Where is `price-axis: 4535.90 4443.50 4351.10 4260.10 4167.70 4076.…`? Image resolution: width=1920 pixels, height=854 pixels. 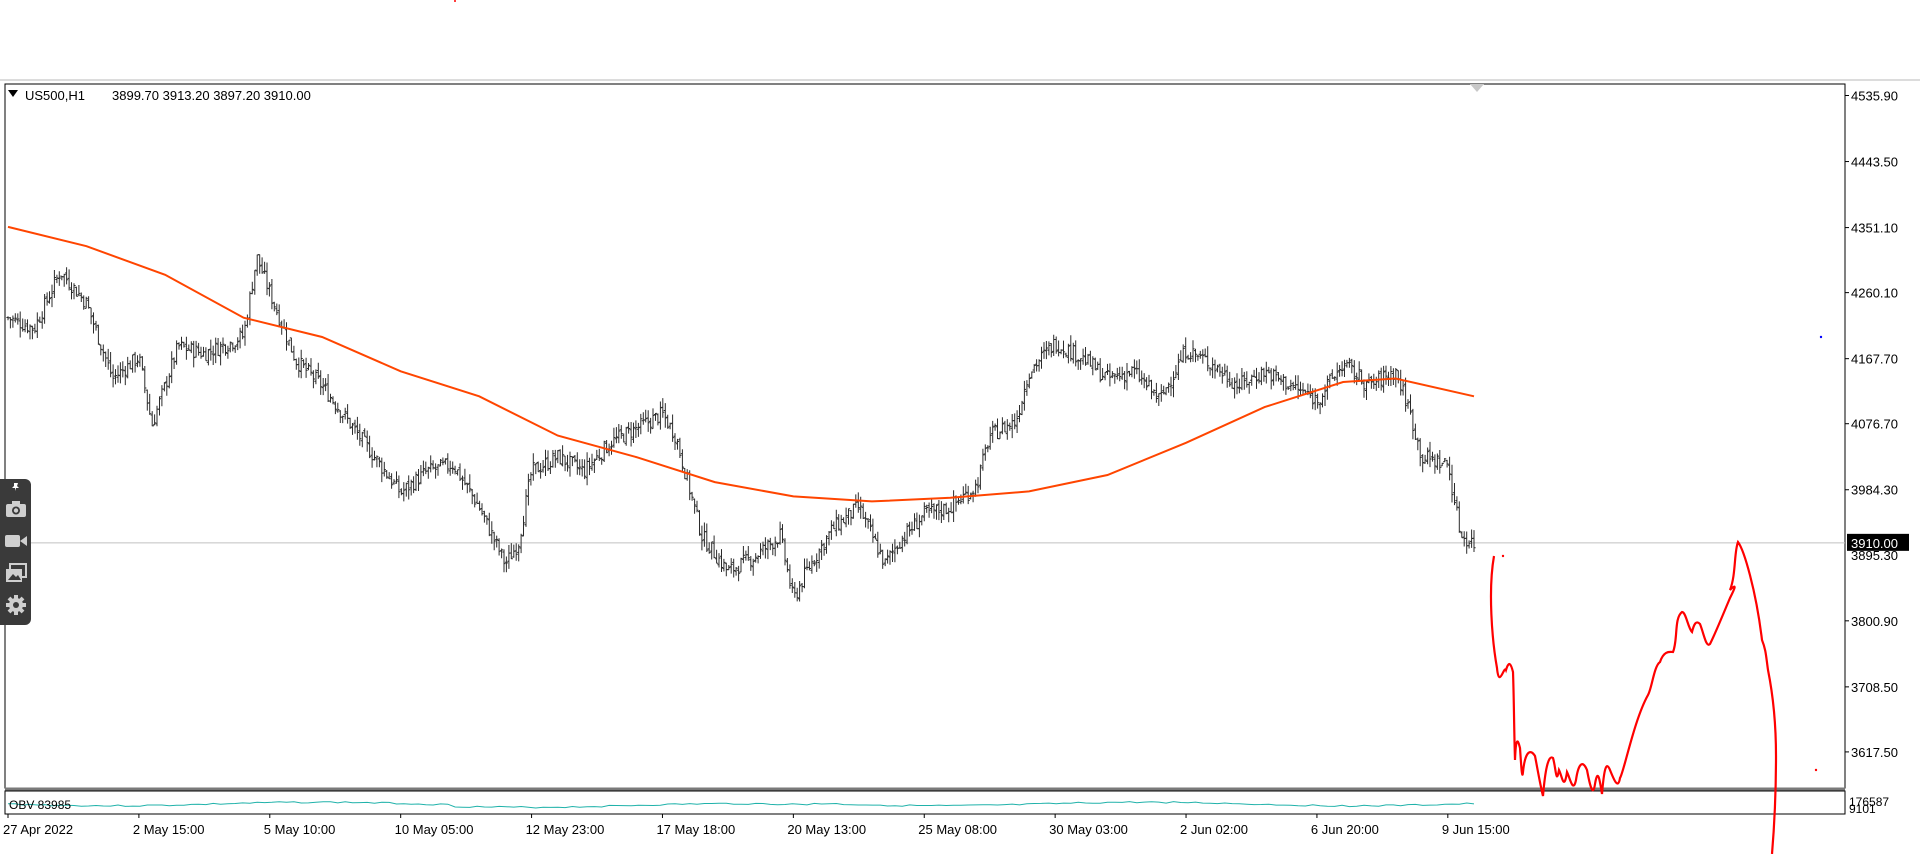 price-axis: 4535.90 4443.50 4351.10 4260.10 4167.70 4076.… is located at coordinates (1871, 424).